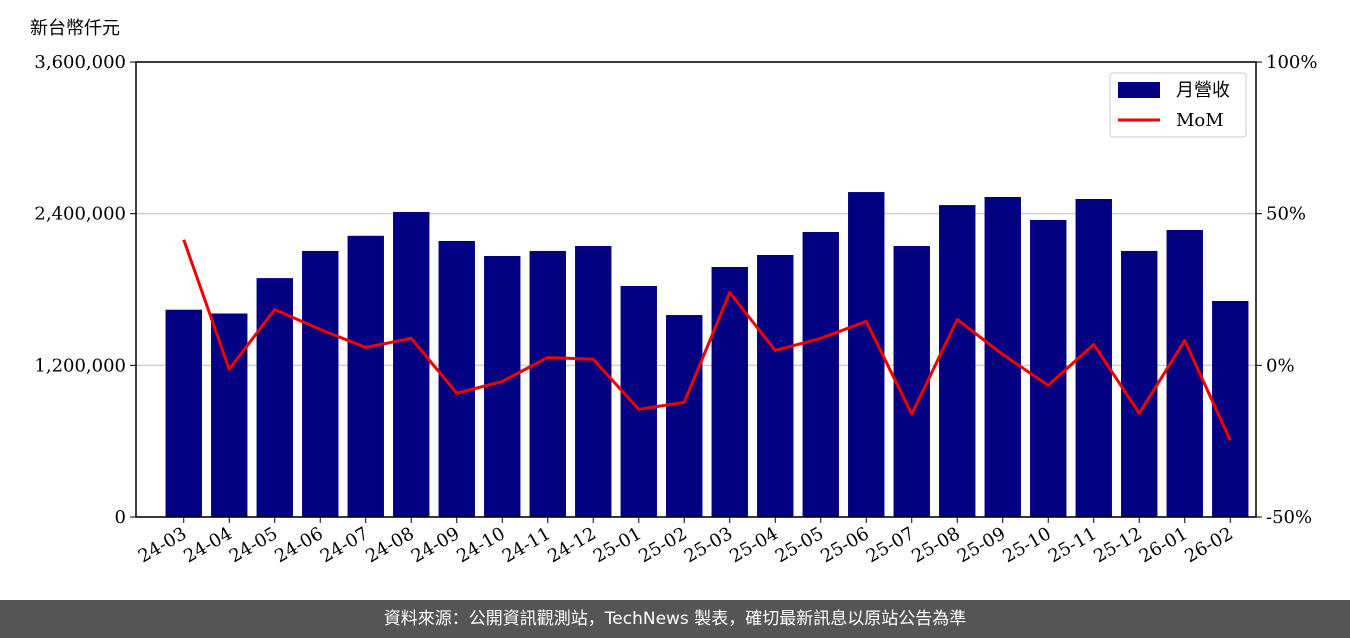 This screenshot has width=1350, height=638. What do you see at coordinates (80, 62) in the screenshot?
I see `y-tick-label: 3,600,000` at bounding box center [80, 62].